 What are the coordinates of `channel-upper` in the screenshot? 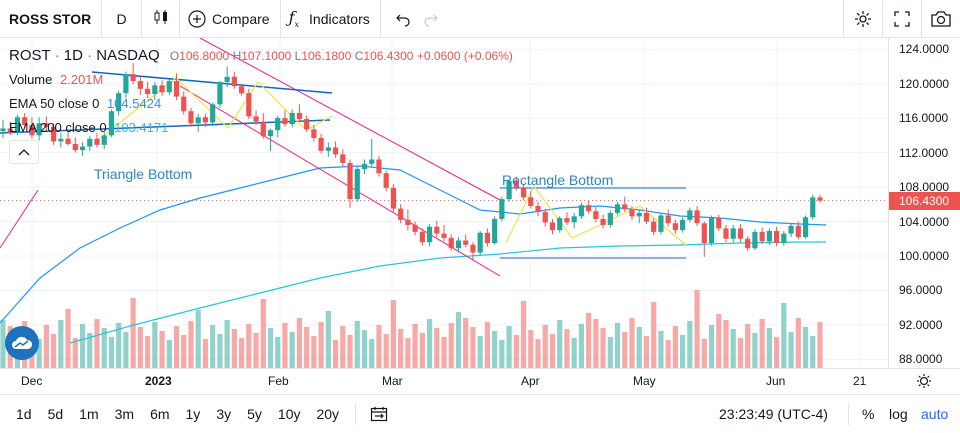 It's located at (350, 119).